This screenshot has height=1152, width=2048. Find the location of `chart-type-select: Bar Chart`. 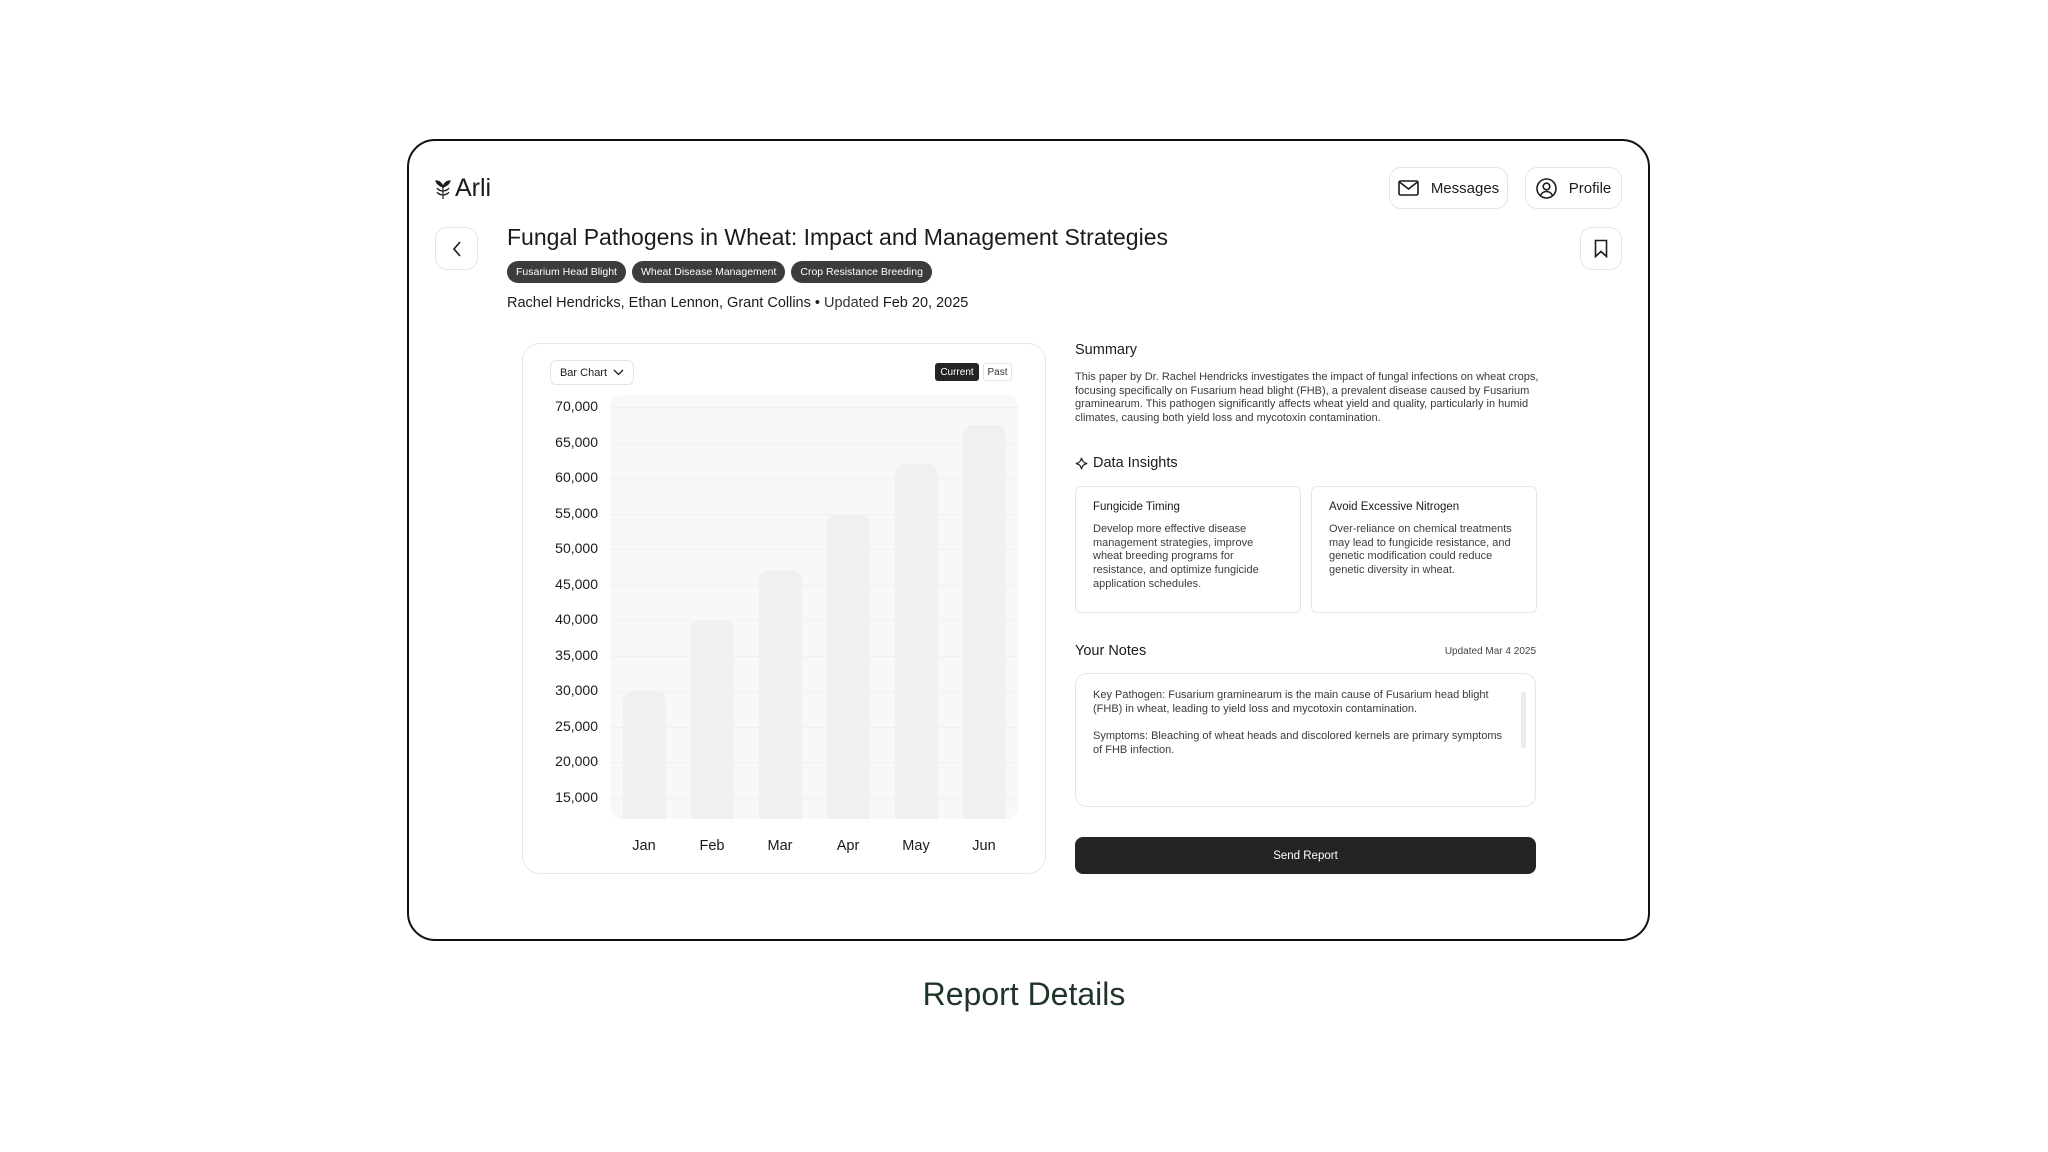

chart-type-select: Bar Chart is located at coordinates (592, 372).